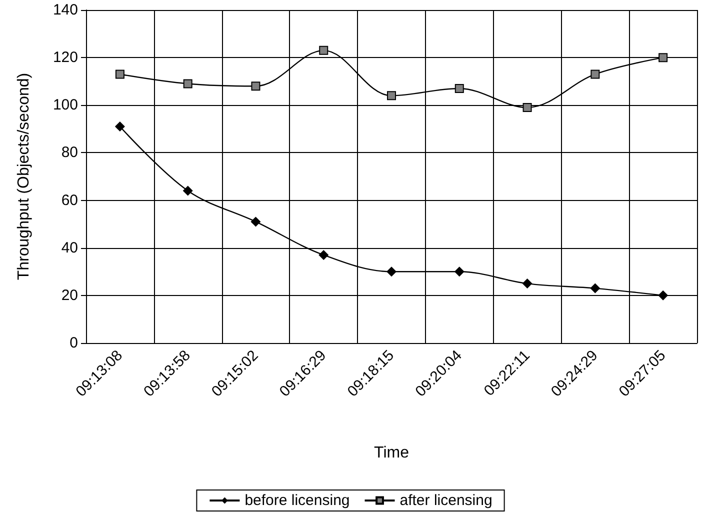 The image size is (701, 517). I want to click on y-tick-label: 40, so click(69, 247).